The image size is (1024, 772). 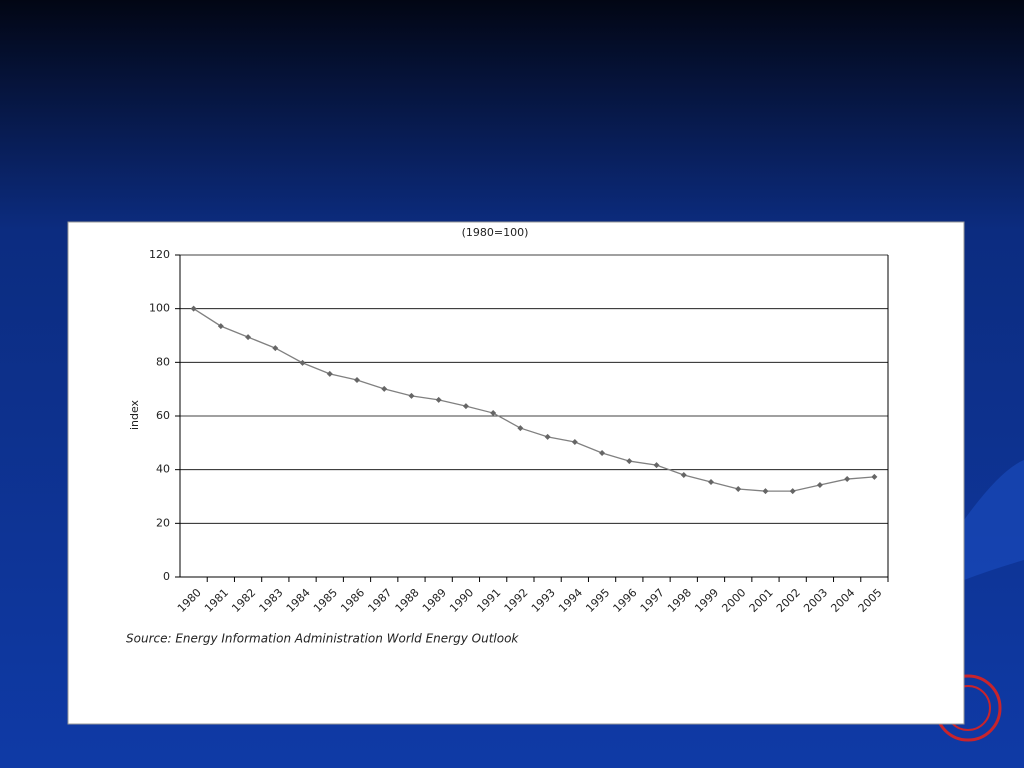 What do you see at coordinates (495, 232) in the screenshot?
I see `chart-title: (1980=100)` at bounding box center [495, 232].